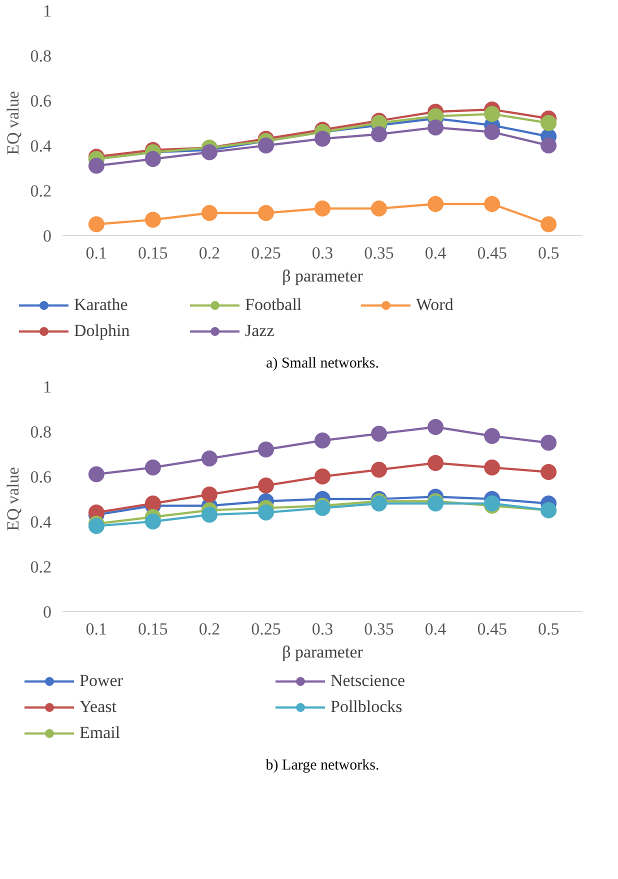  I want to click on text: a) Small networks., so click(322, 364).